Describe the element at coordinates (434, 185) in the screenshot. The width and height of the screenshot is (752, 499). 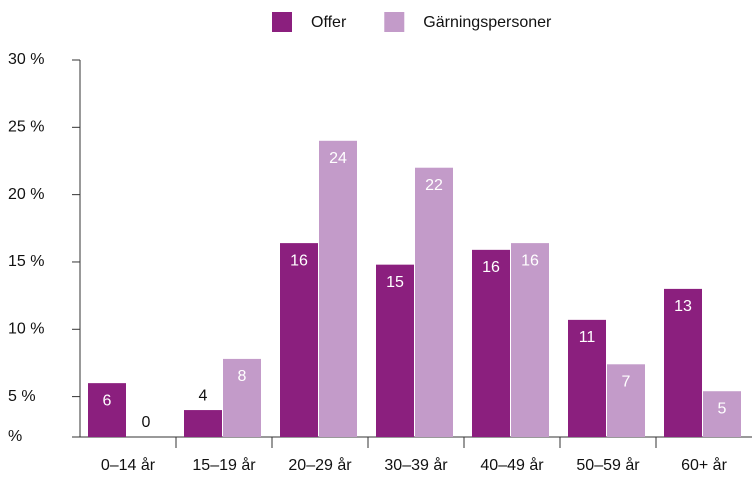
I see `data-label: 22` at that location.